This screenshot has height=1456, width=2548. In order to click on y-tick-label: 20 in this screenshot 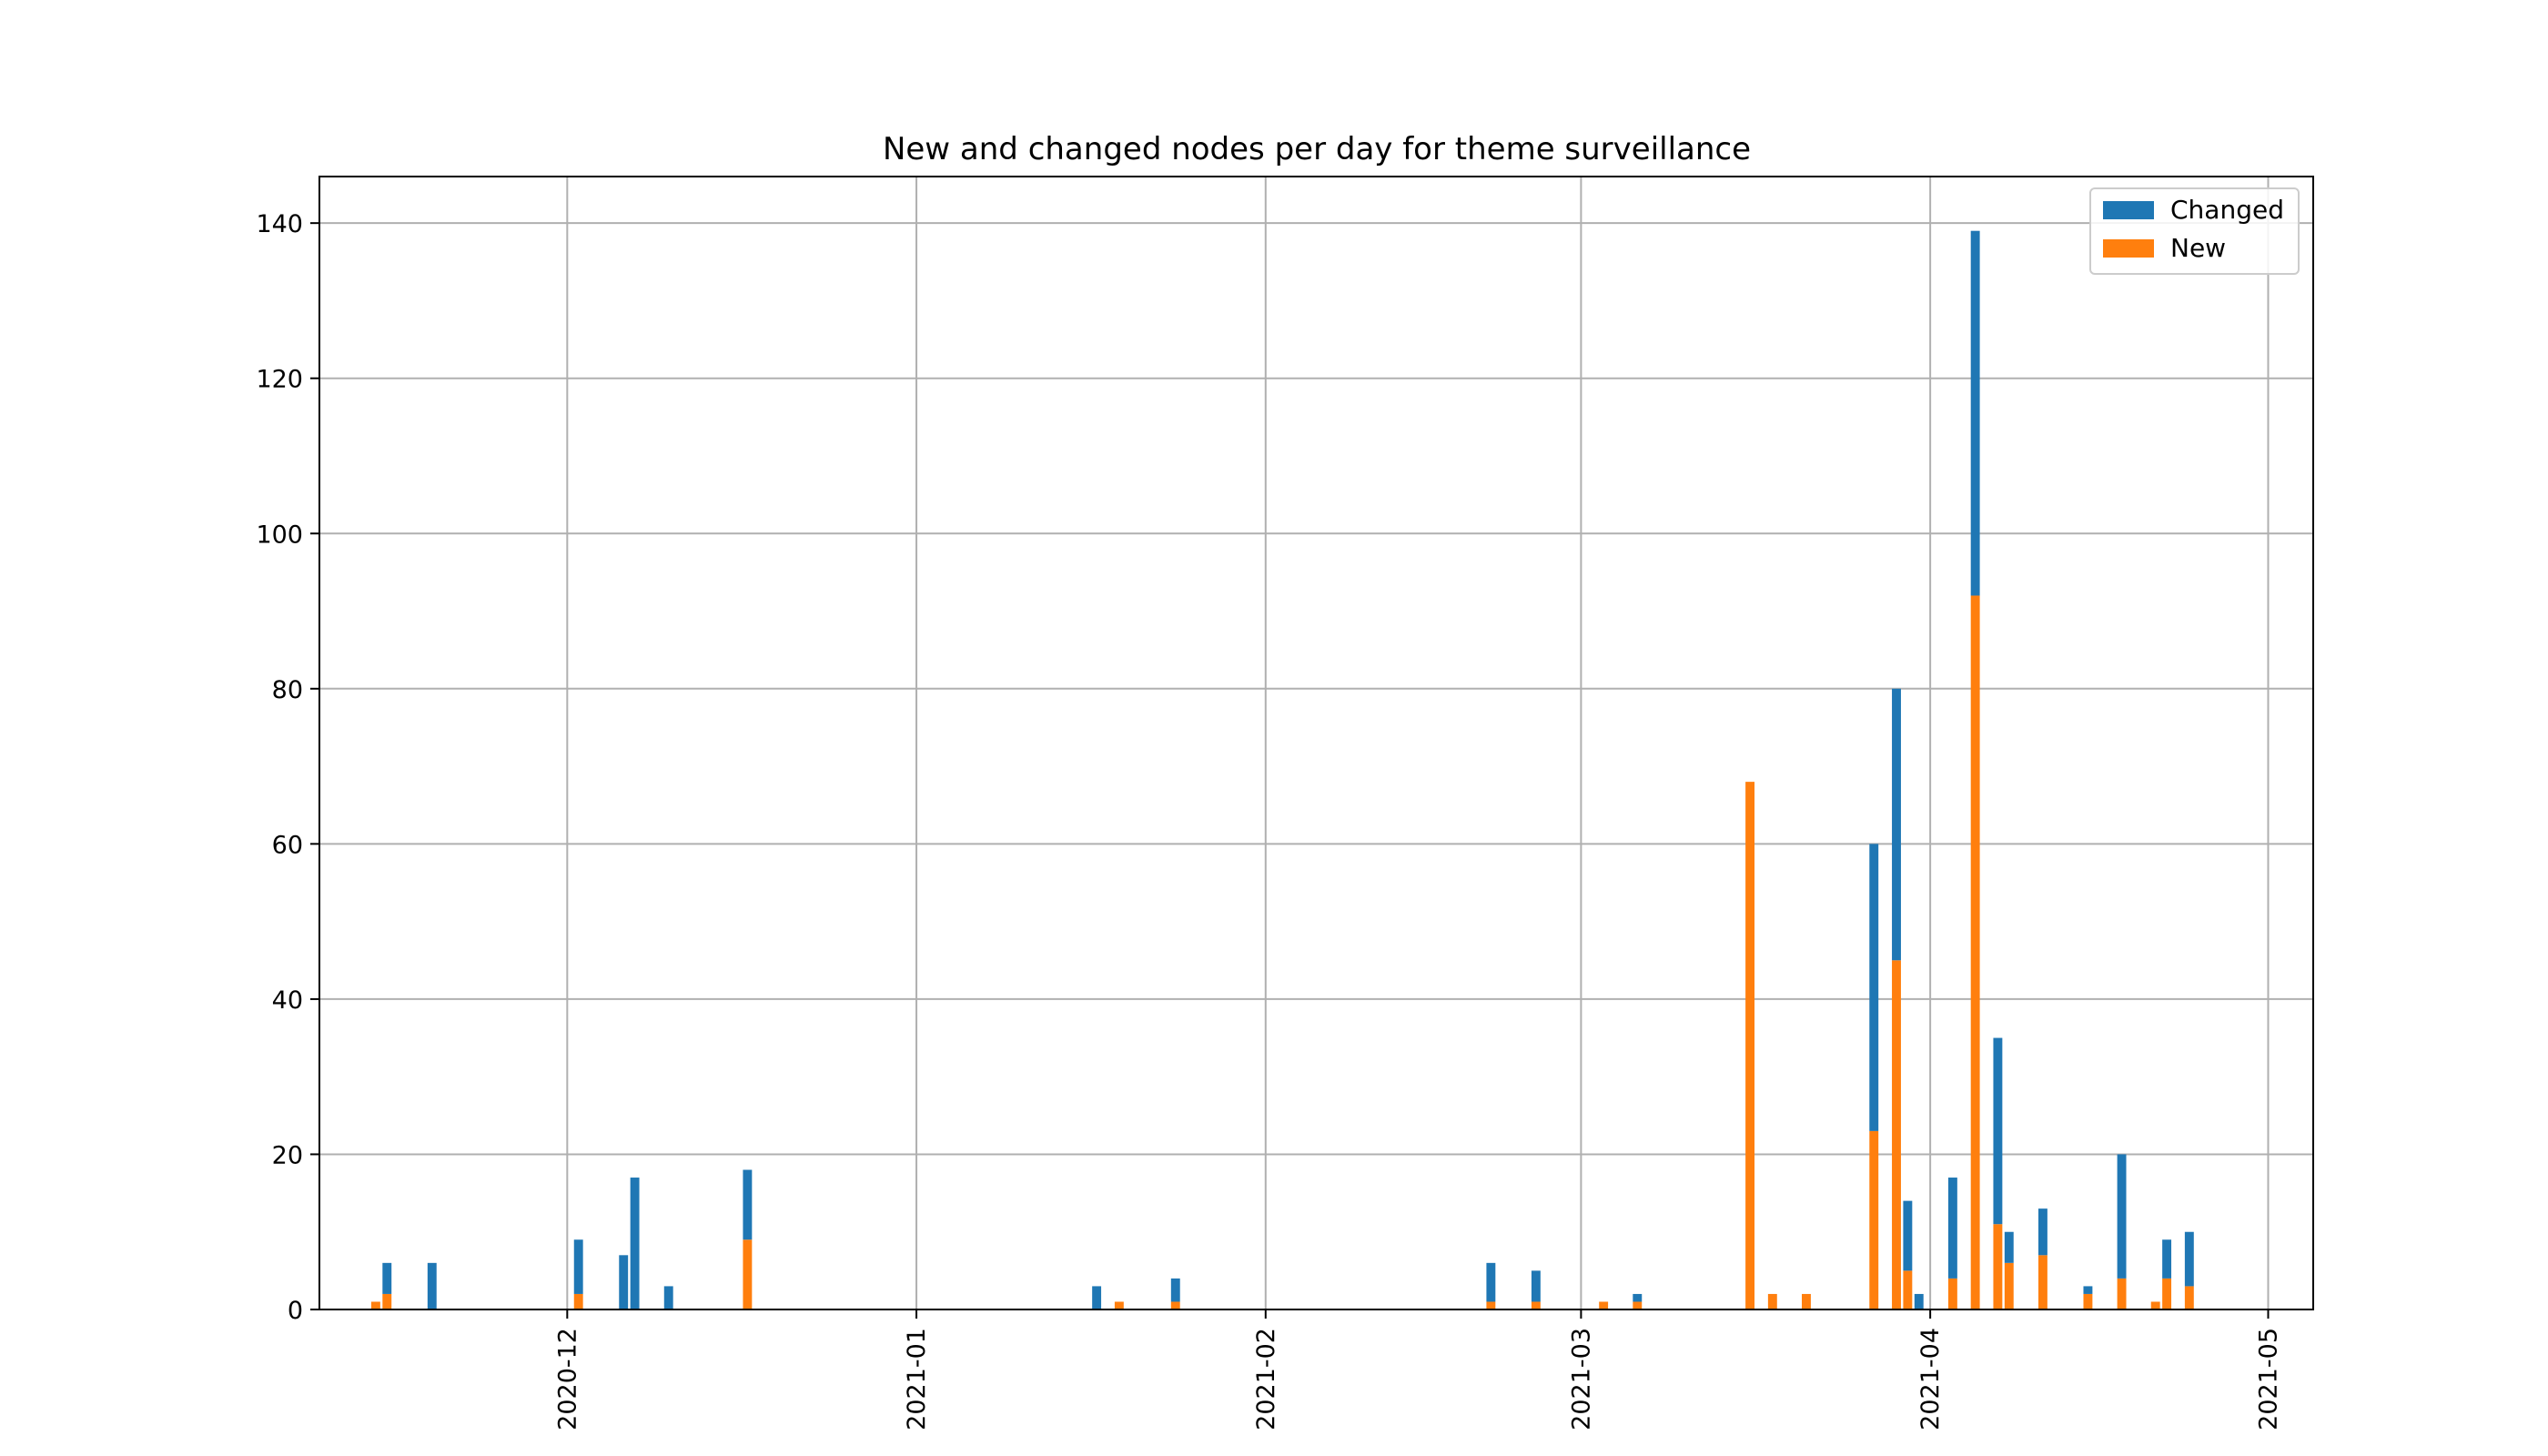, I will do `click(288, 1155)`.